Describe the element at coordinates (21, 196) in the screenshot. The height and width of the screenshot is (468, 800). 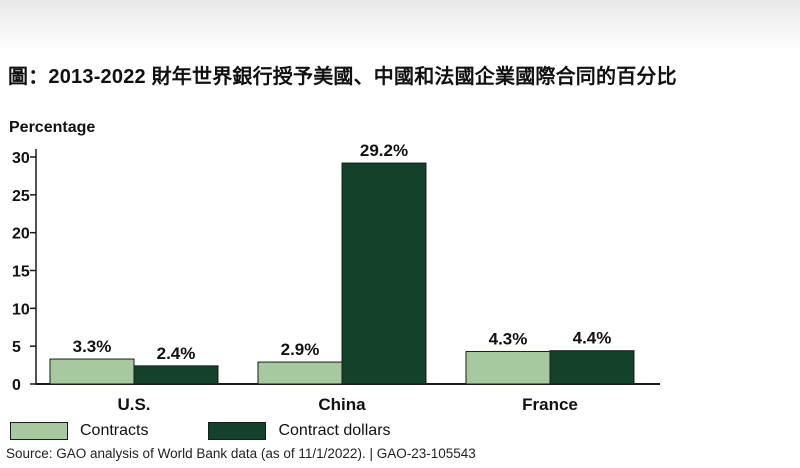
I see `y-tick-label-5: 25` at that location.